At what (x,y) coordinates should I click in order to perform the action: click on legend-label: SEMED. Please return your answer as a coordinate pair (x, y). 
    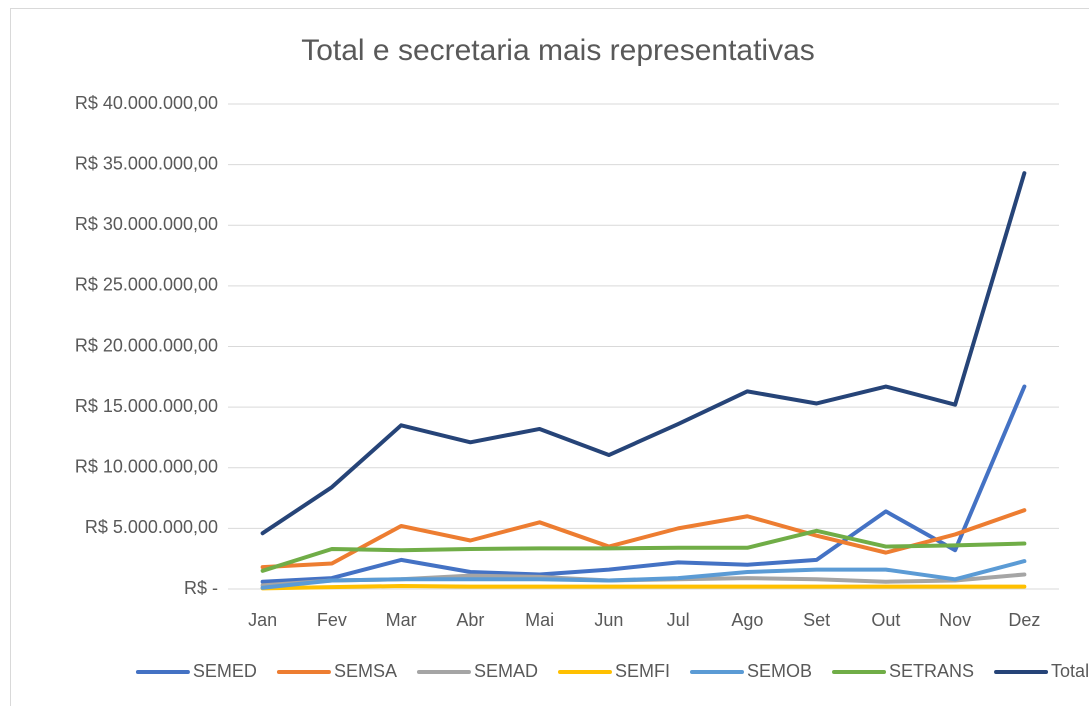
    Looking at the image, I should click on (225, 671).